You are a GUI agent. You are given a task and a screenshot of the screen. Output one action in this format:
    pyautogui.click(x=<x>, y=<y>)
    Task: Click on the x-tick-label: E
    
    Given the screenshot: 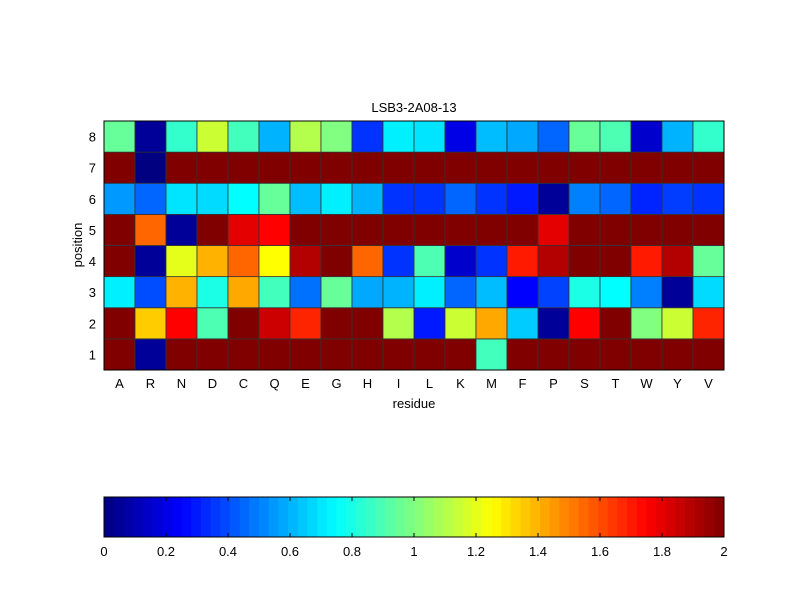 What is the action you would take?
    pyautogui.click(x=305, y=383)
    